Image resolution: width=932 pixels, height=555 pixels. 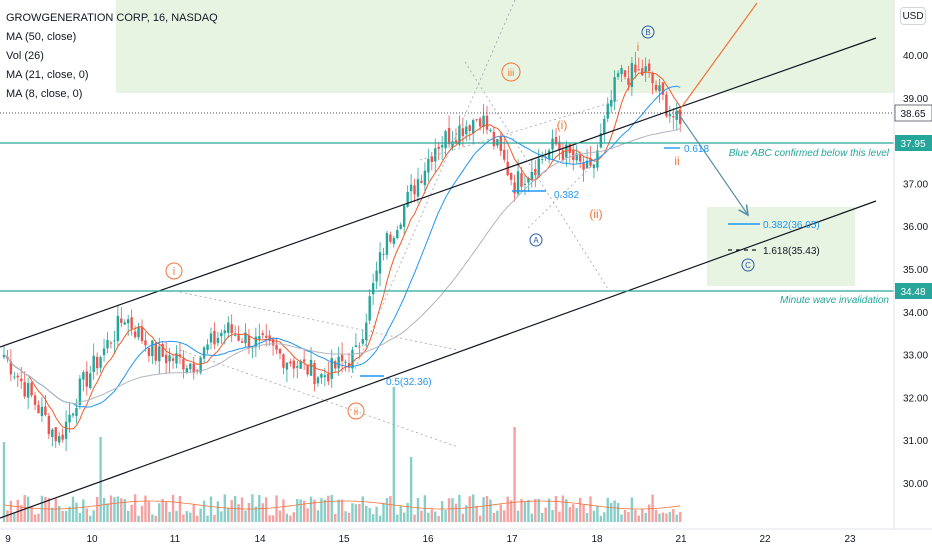 I want to click on wave-i-circle, so click(x=174, y=271).